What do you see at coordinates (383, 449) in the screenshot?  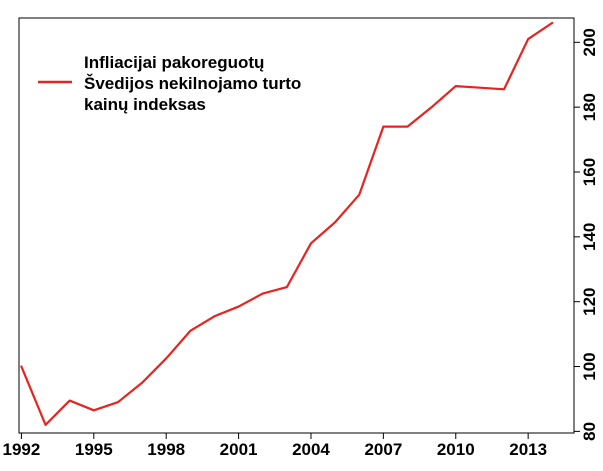 I see `x-tick-label: 2007` at bounding box center [383, 449].